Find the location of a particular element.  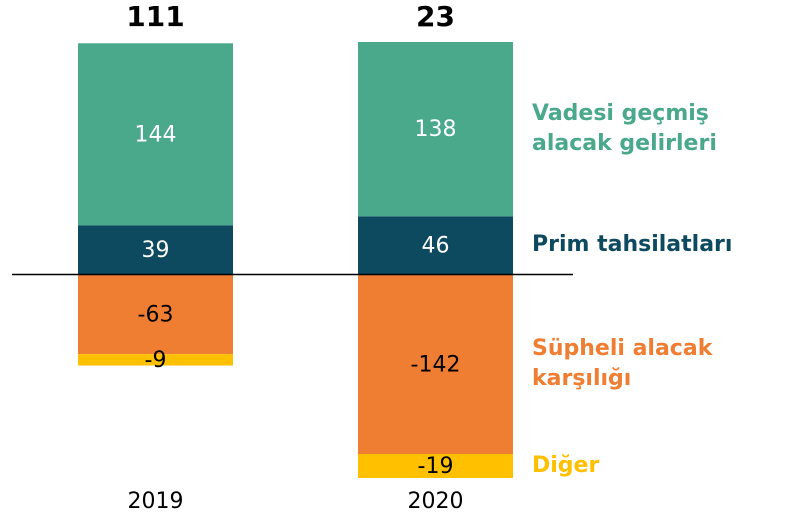

x-tick-label: 2019 is located at coordinates (156, 501).